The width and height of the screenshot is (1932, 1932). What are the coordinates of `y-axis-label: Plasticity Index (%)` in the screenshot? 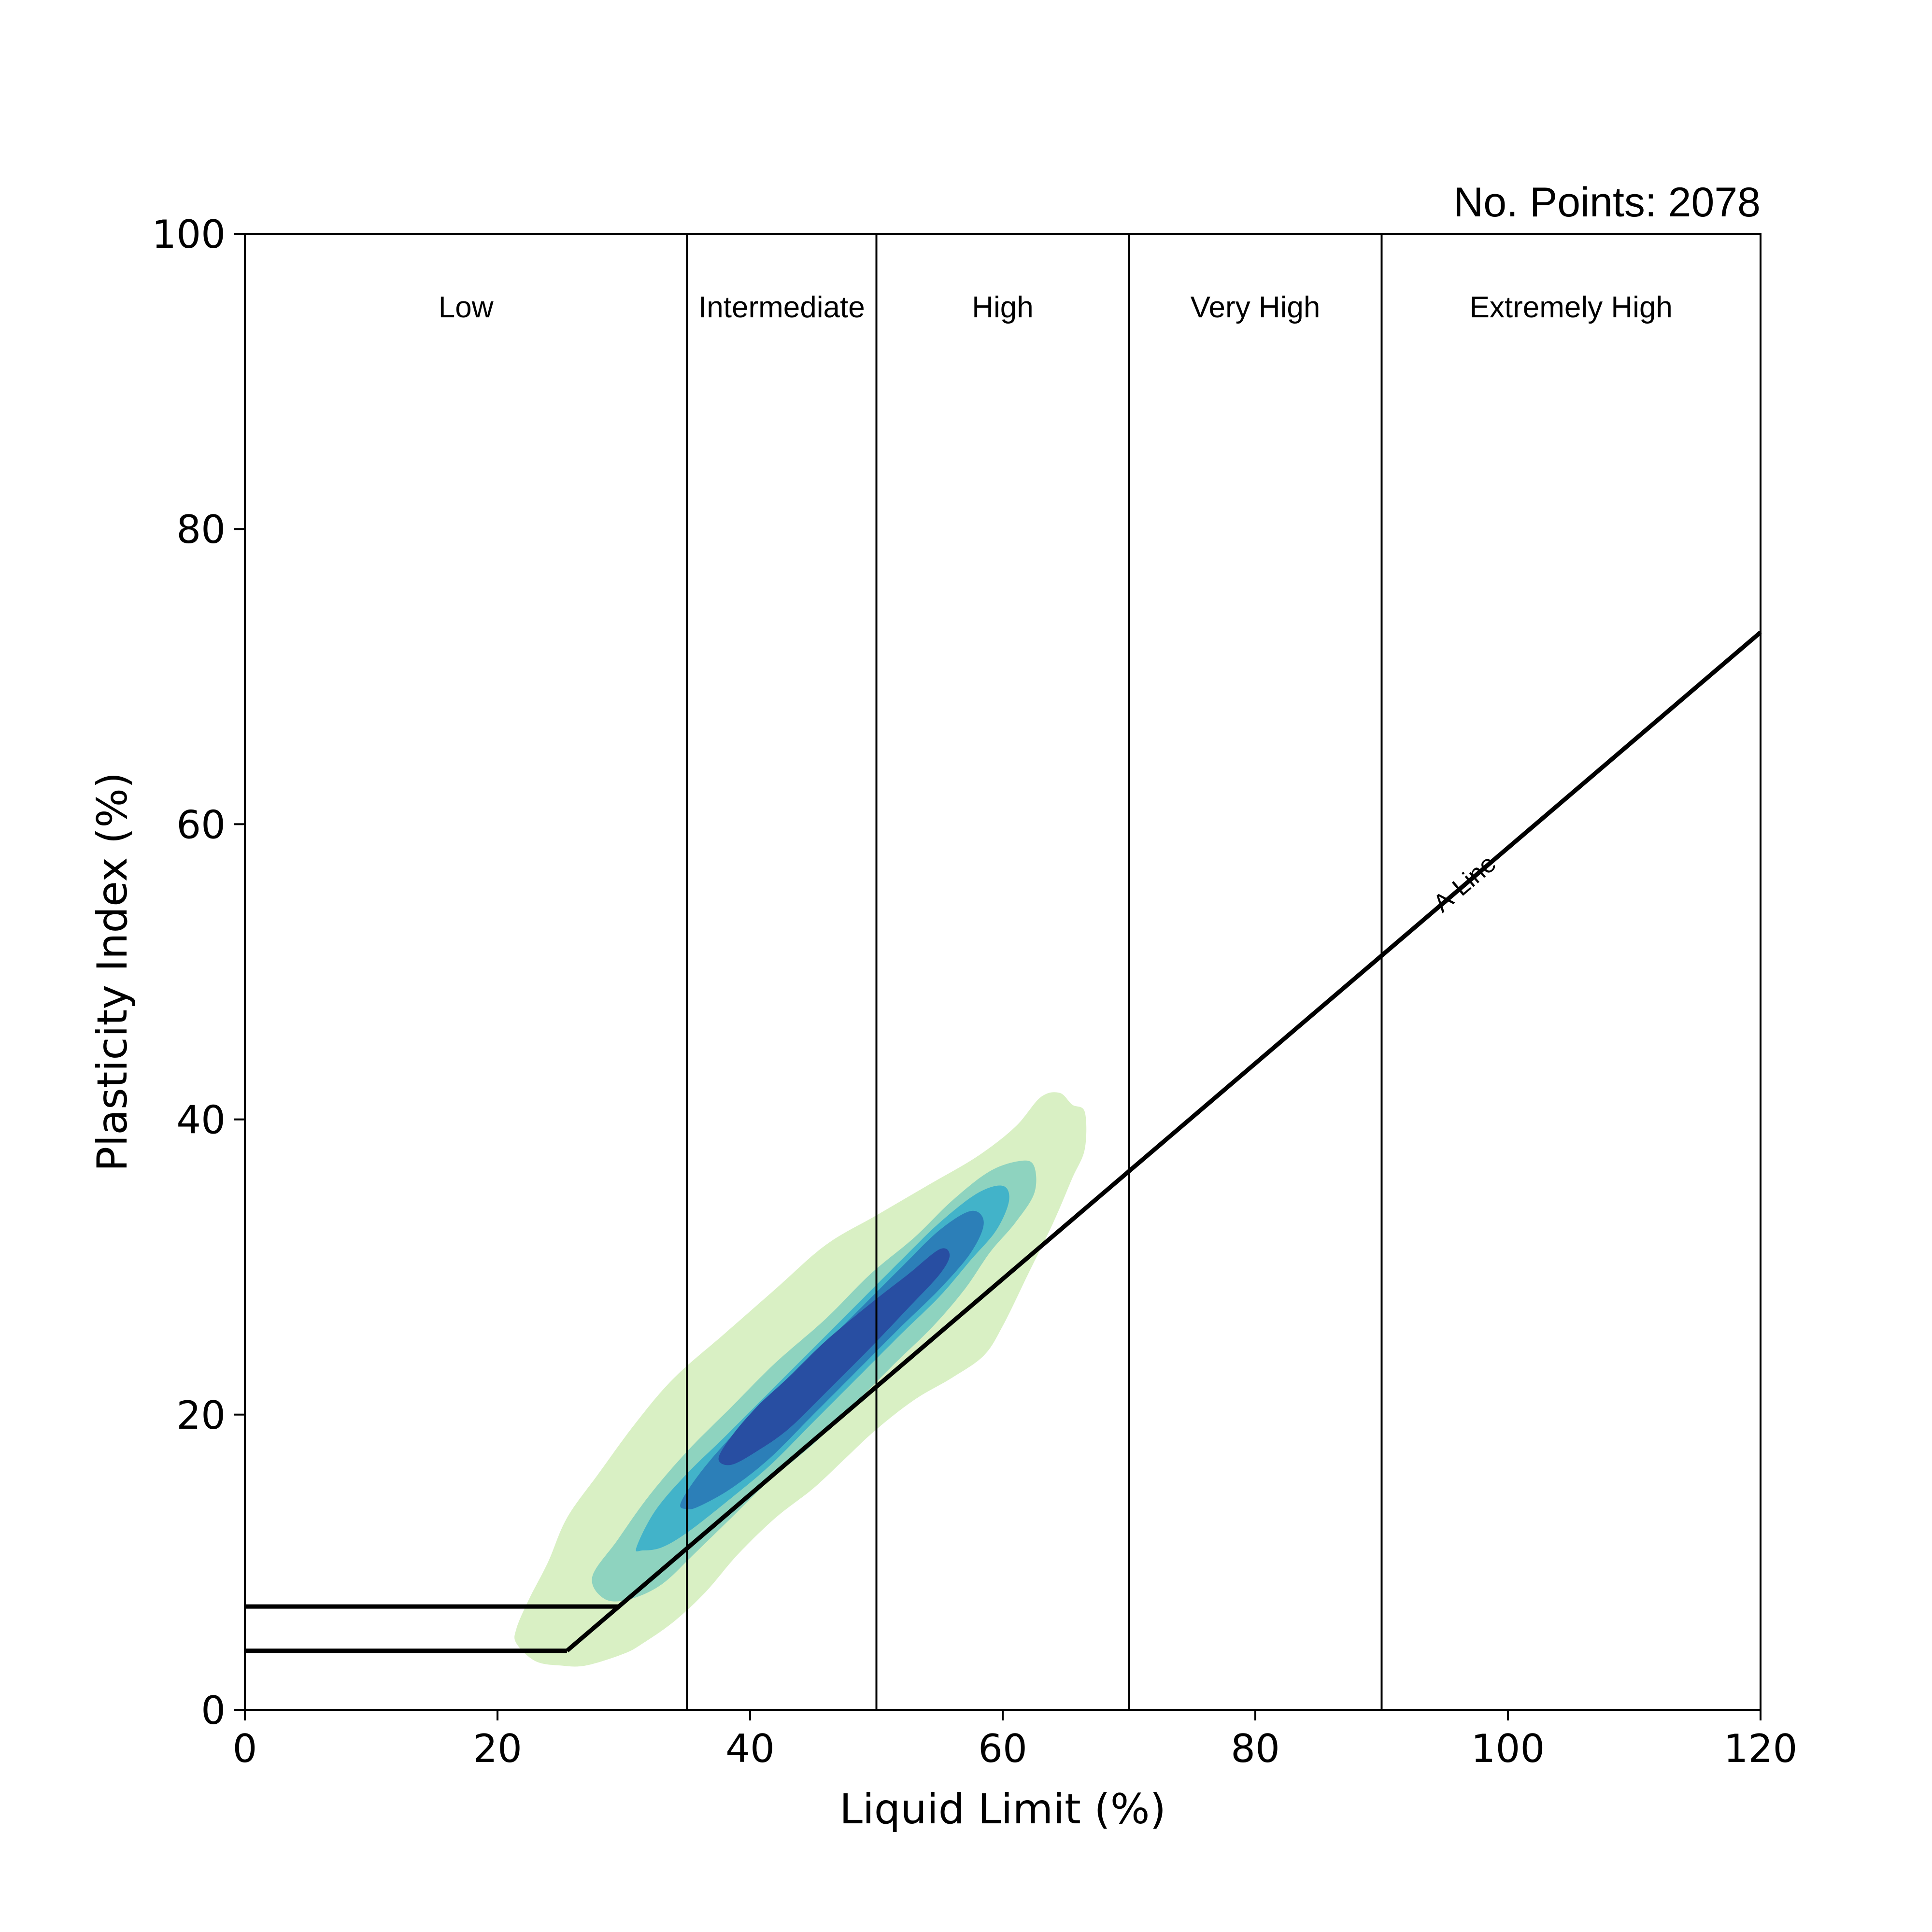 It's located at (112, 972).